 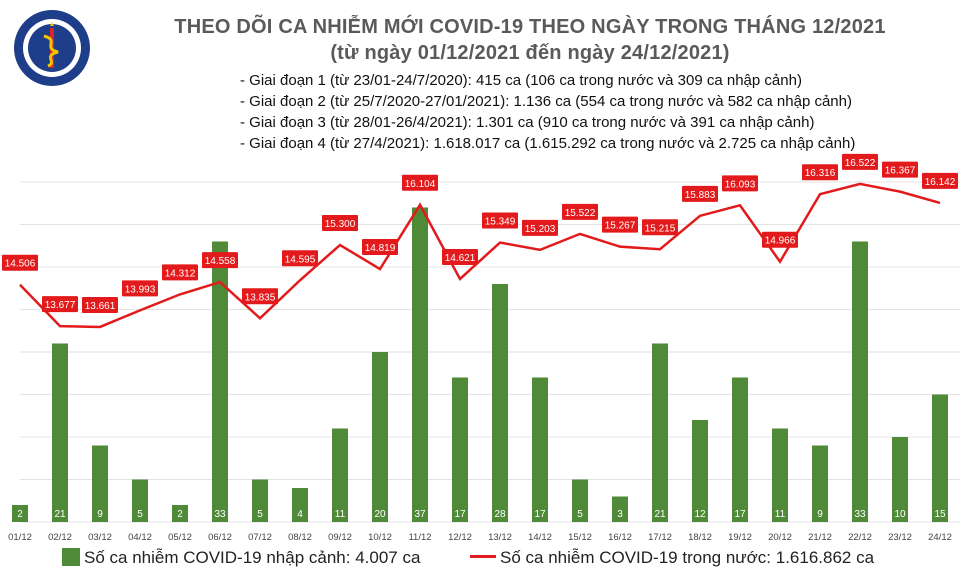 I want to click on x-tick-label: 06/12, so click(x=220, y=537).